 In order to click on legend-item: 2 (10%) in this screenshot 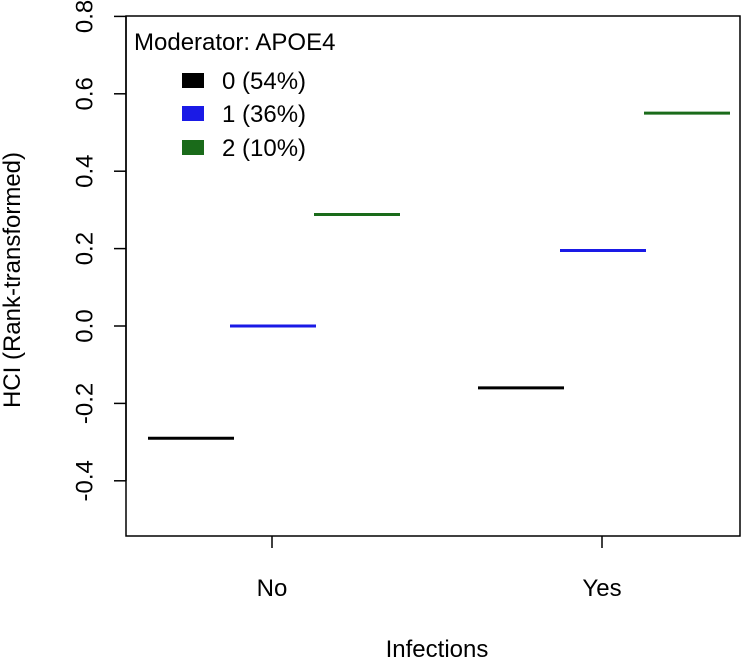, I will do `click(244, 148)`.